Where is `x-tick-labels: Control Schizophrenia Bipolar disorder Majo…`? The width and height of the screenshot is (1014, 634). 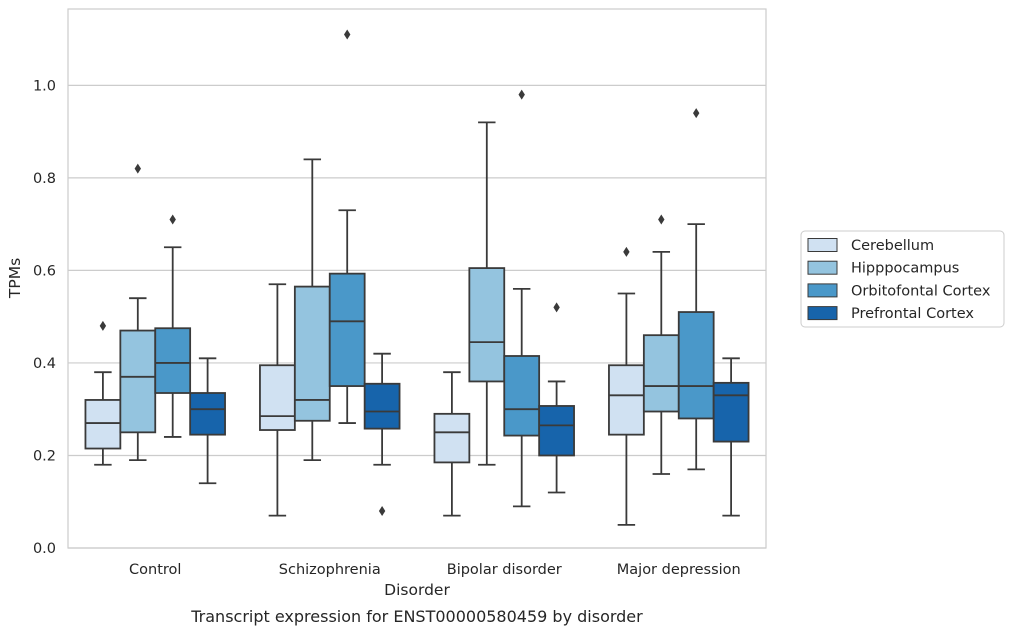
x-tick-labels: Control Schizophrenia Bipolar disorder Majo… is located at coordinates (435, 570).